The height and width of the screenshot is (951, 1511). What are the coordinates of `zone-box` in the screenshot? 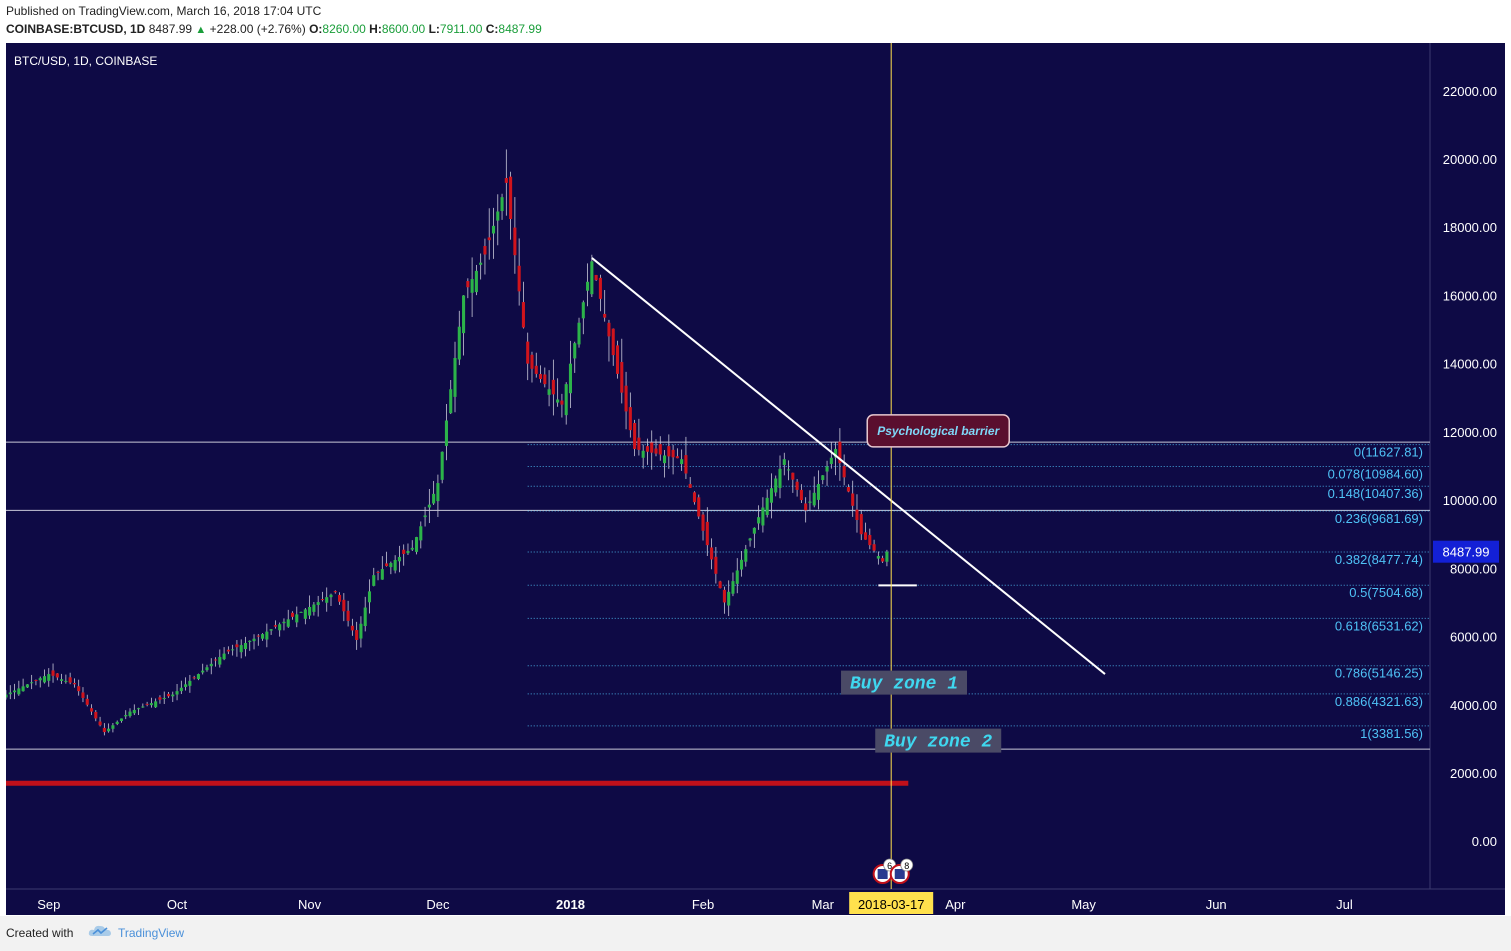 It's located at (938, 740).